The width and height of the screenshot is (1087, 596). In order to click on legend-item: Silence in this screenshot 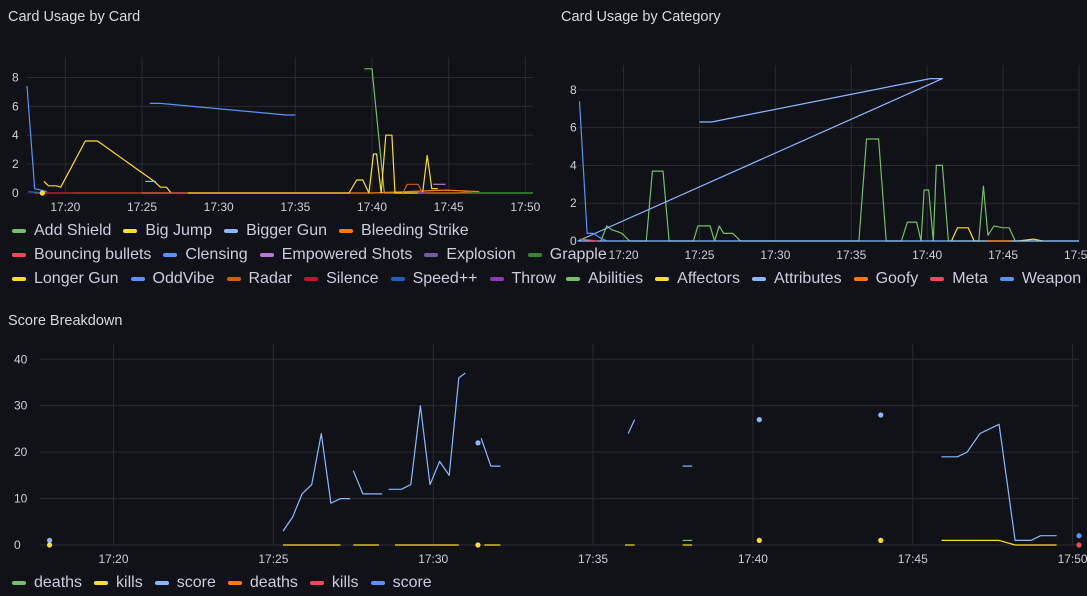, I will do `click(341, 279)`.